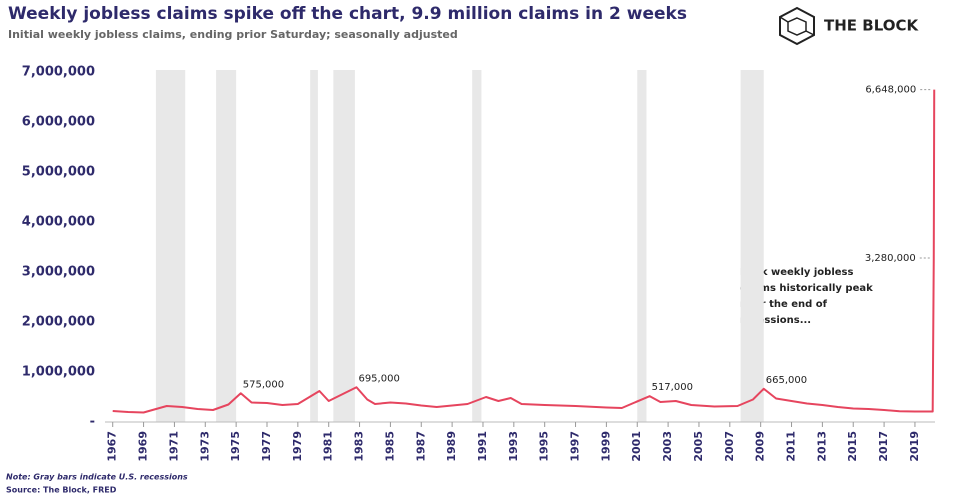 The height and width of the screenshot is (500, 955). What do you see at coordinates (389, 446) in the screenshot?
I see `x-tick-label: 1985` at bounding box center [389, 446].